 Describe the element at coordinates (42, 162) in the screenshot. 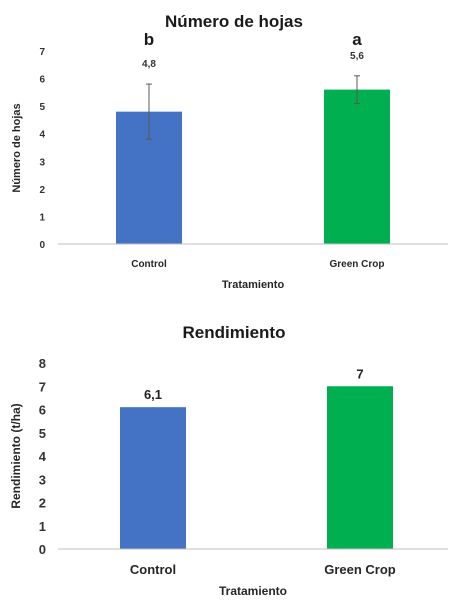

I see `chart1-y-tick-label: 3` at that location.